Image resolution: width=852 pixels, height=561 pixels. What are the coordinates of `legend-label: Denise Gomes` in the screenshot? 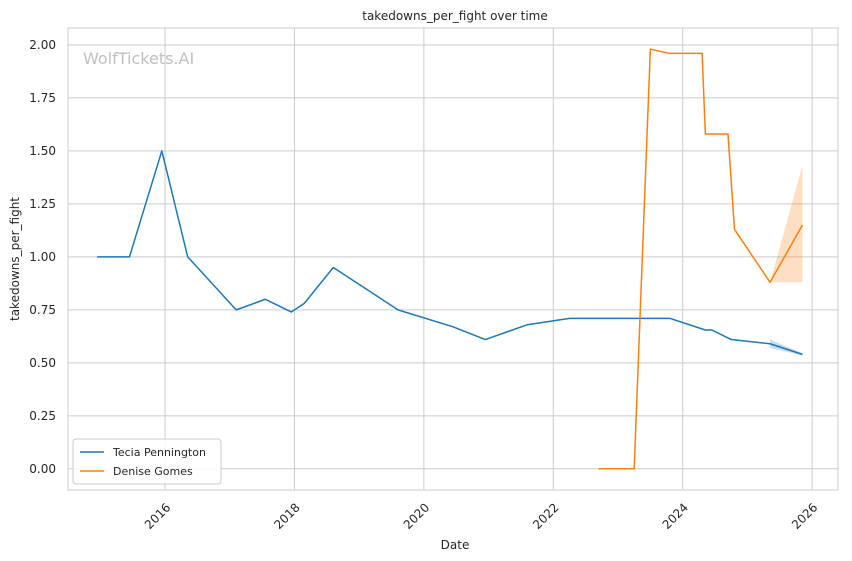 It's located at (153, 471).